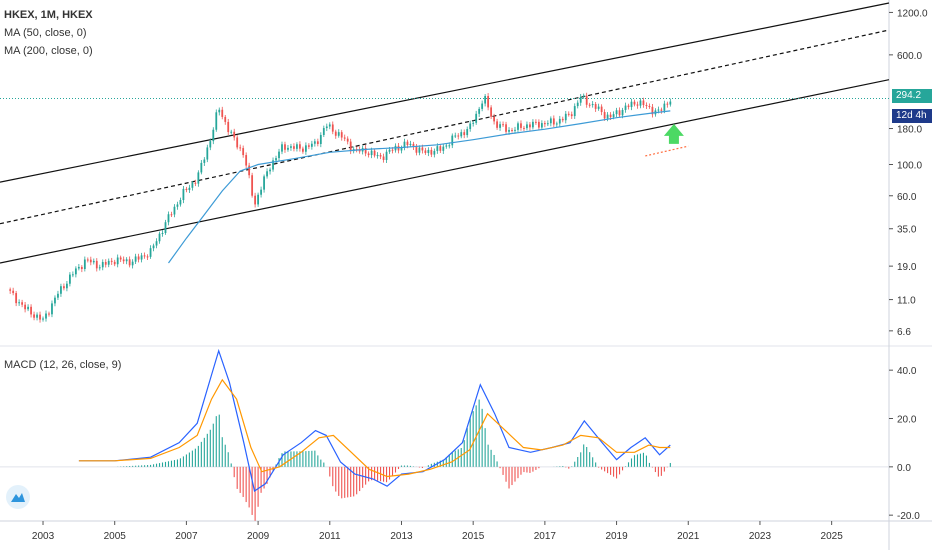 This screenshot has height=550, width=932. I want to click on price-tick-label: 600.0, so click(909, 56).